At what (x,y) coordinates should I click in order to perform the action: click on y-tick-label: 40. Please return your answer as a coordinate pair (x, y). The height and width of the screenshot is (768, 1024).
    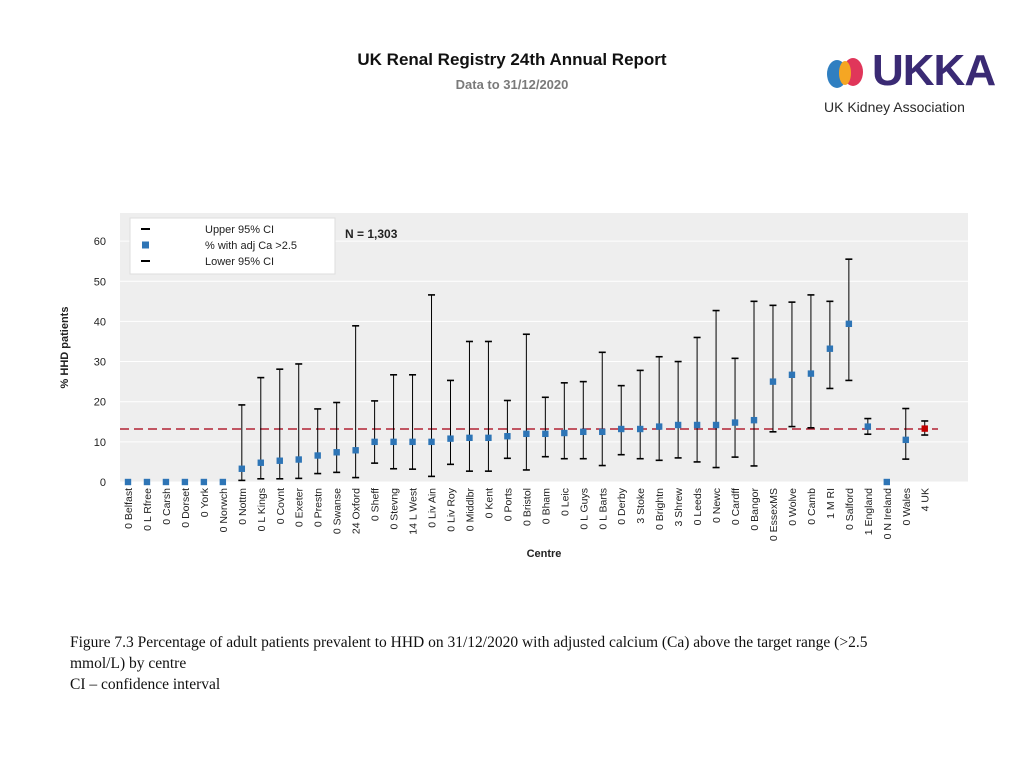
    Looking at the image, I should click on (100, 322).